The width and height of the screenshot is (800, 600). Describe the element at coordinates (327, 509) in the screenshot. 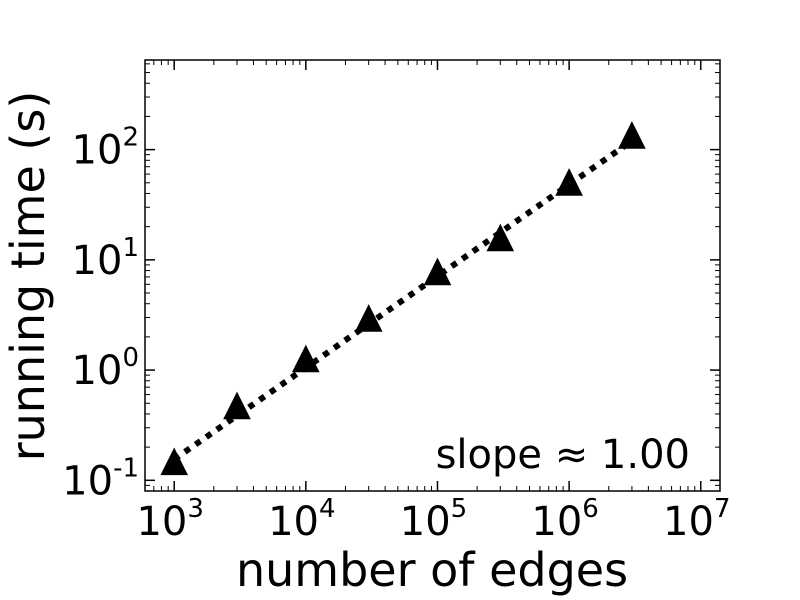

I see `x-tick-exponent: 4` at that location.